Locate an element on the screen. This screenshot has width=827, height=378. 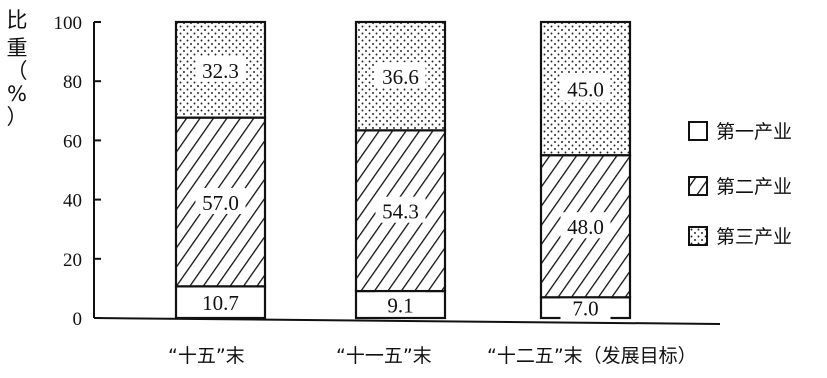
data-label: 9.1 is located at coordinates (400, 306).